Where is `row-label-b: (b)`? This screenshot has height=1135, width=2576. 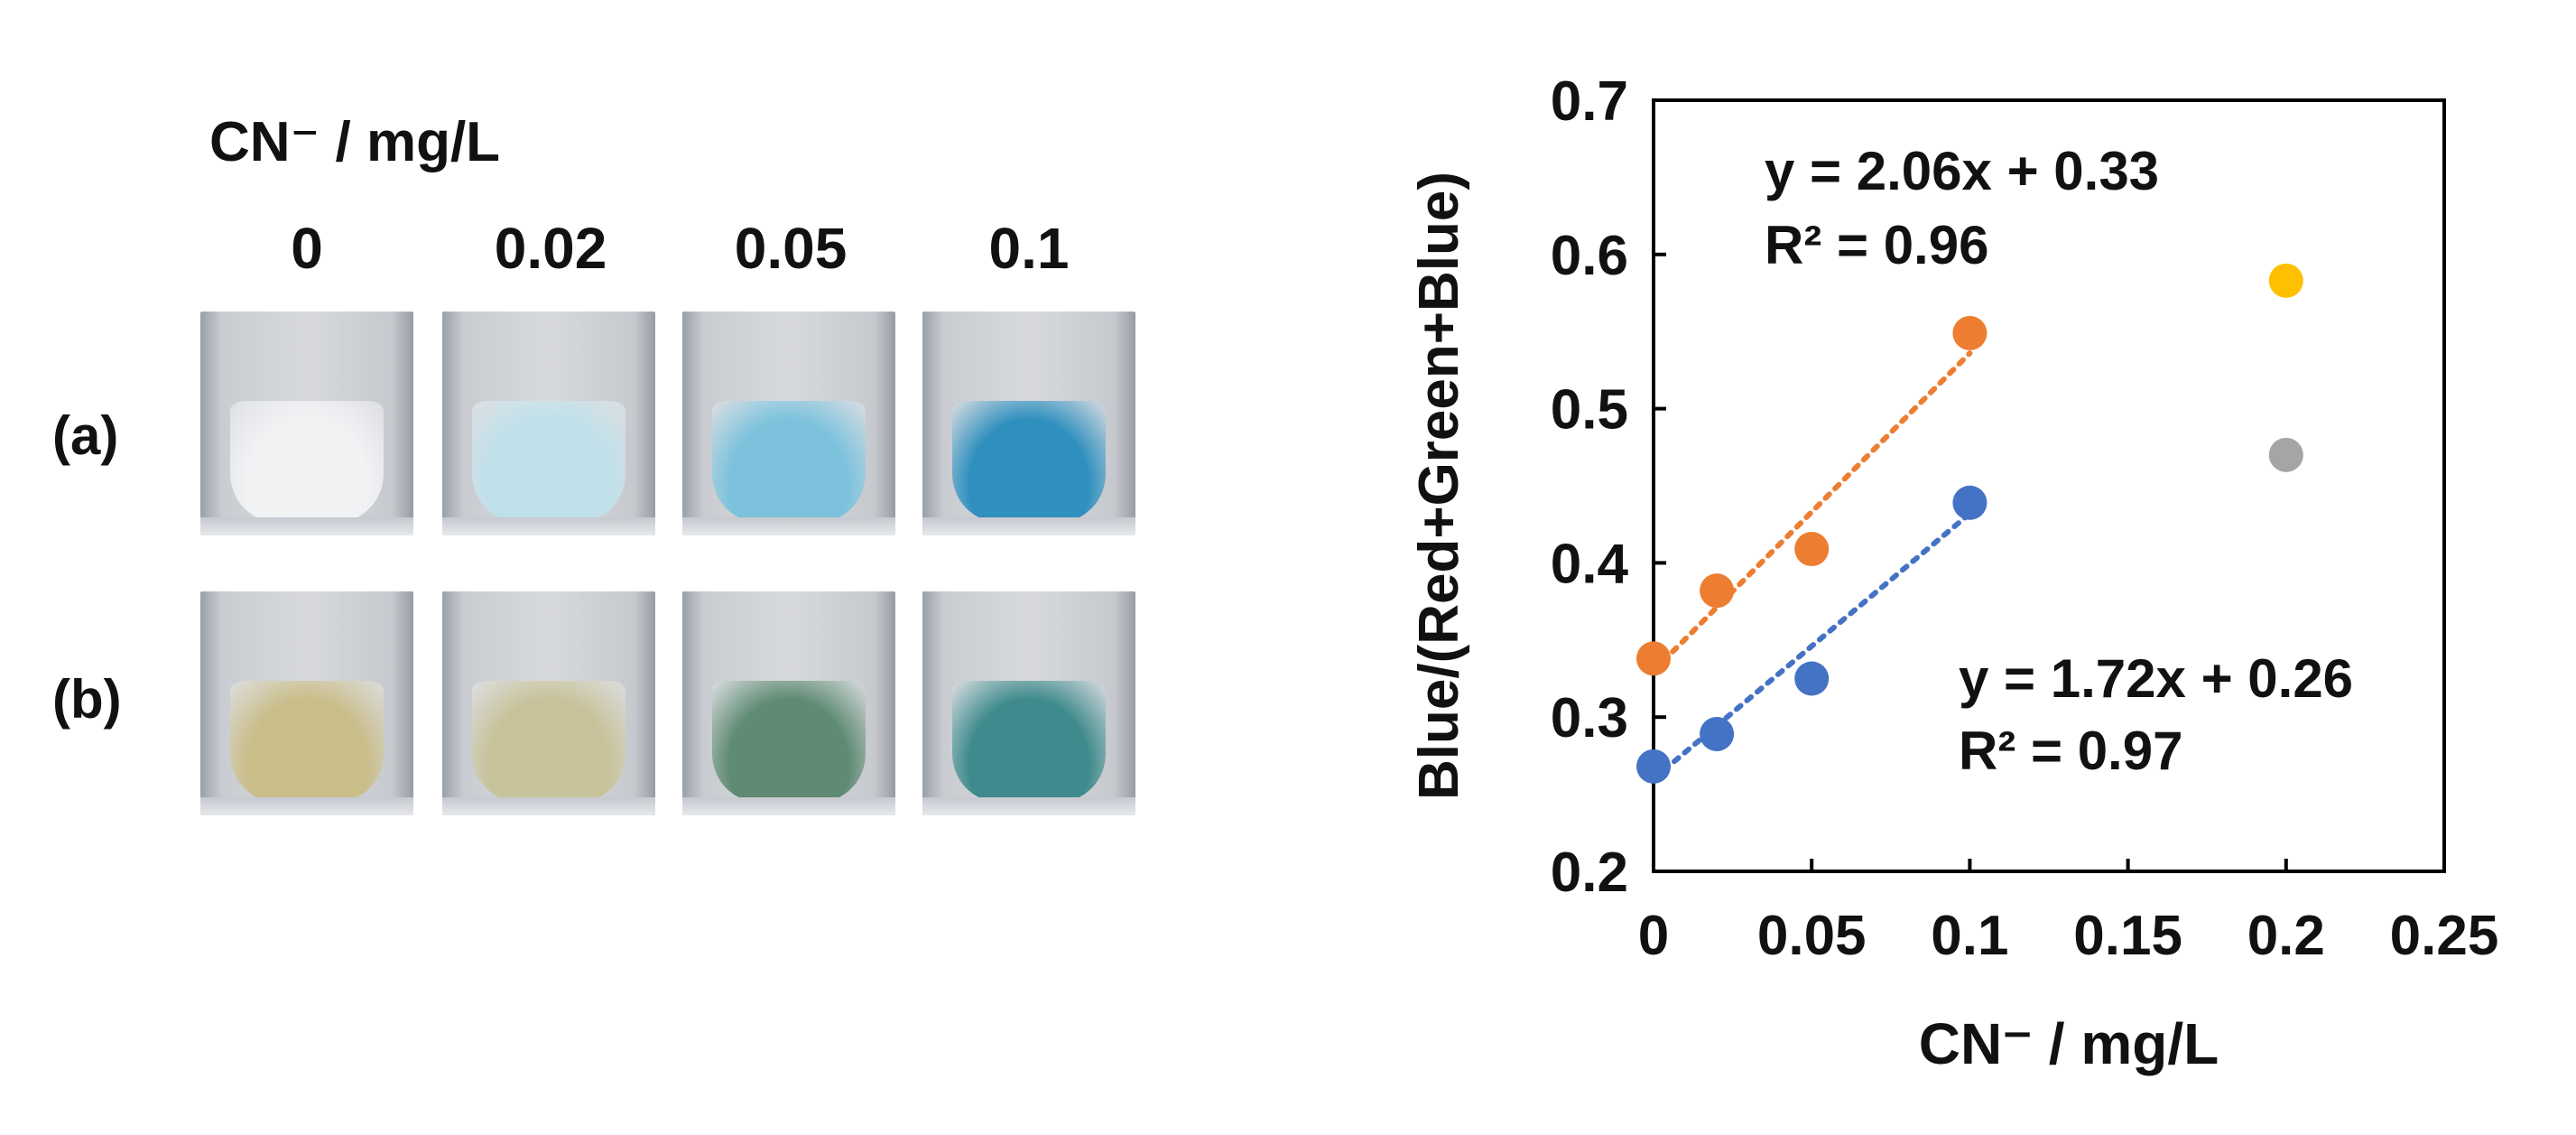 row-label-b: (b) is located at coordinates (87, 699).